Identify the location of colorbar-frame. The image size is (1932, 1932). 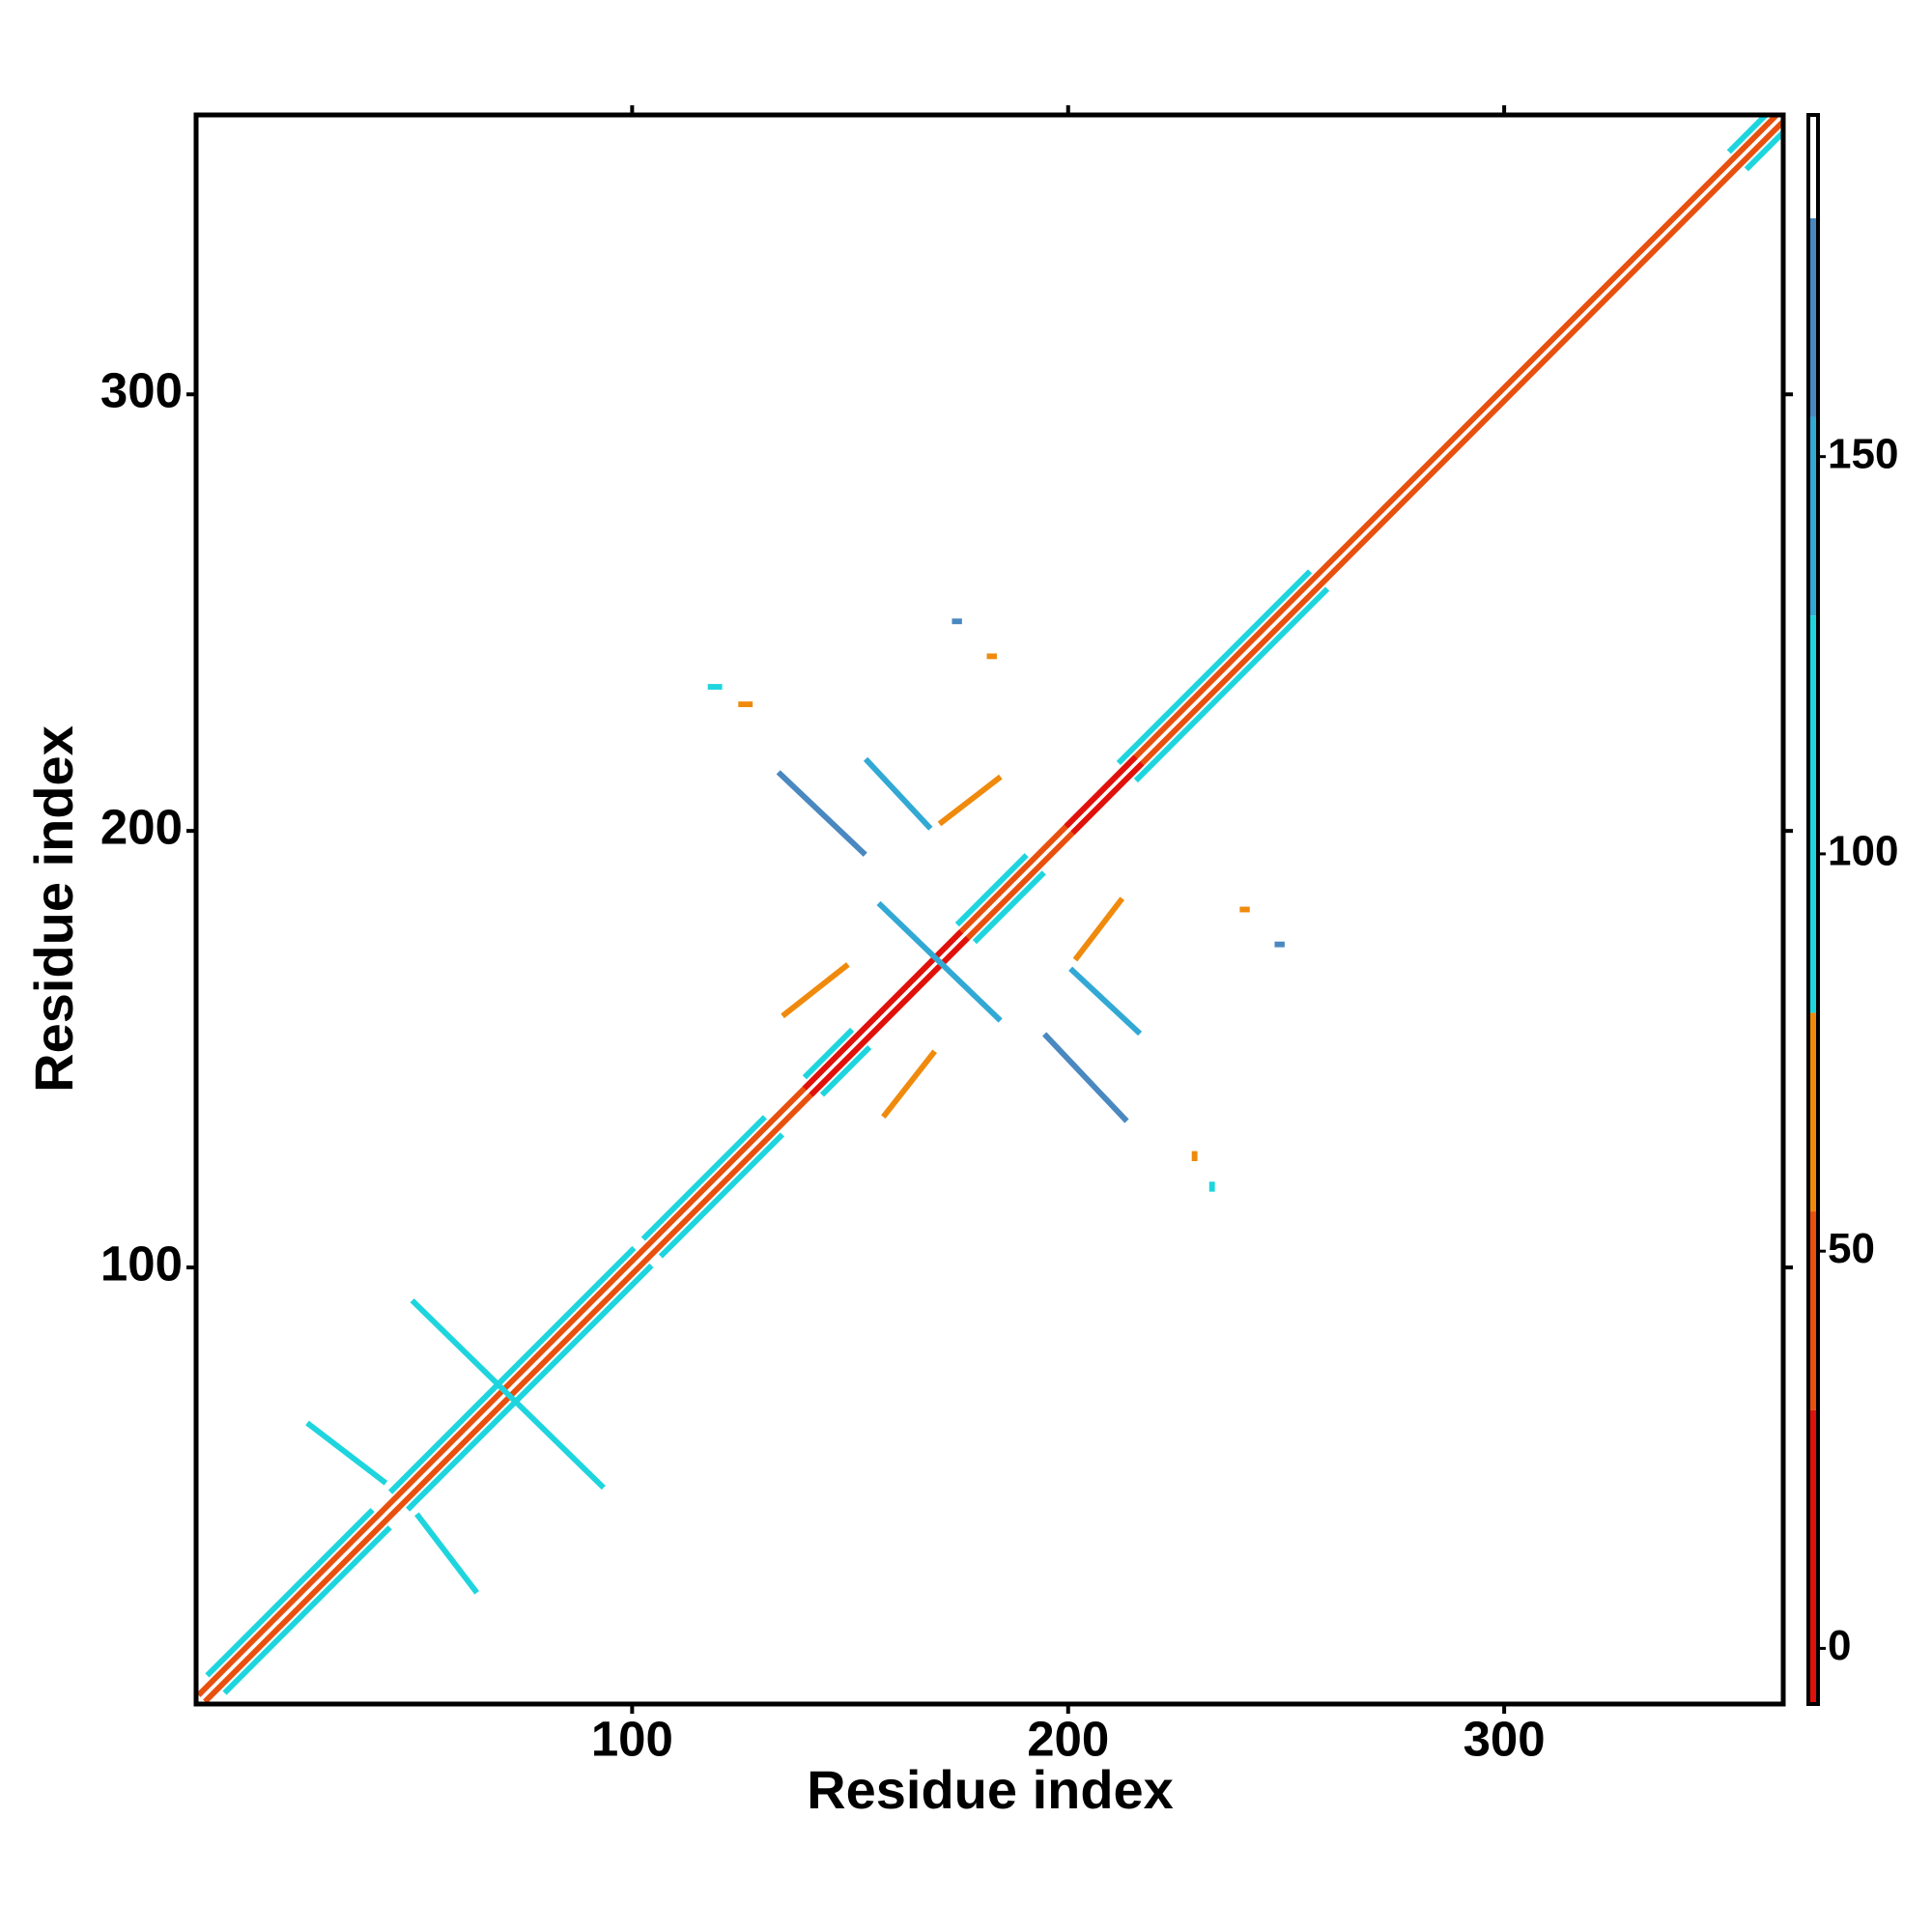
(1813, 909).